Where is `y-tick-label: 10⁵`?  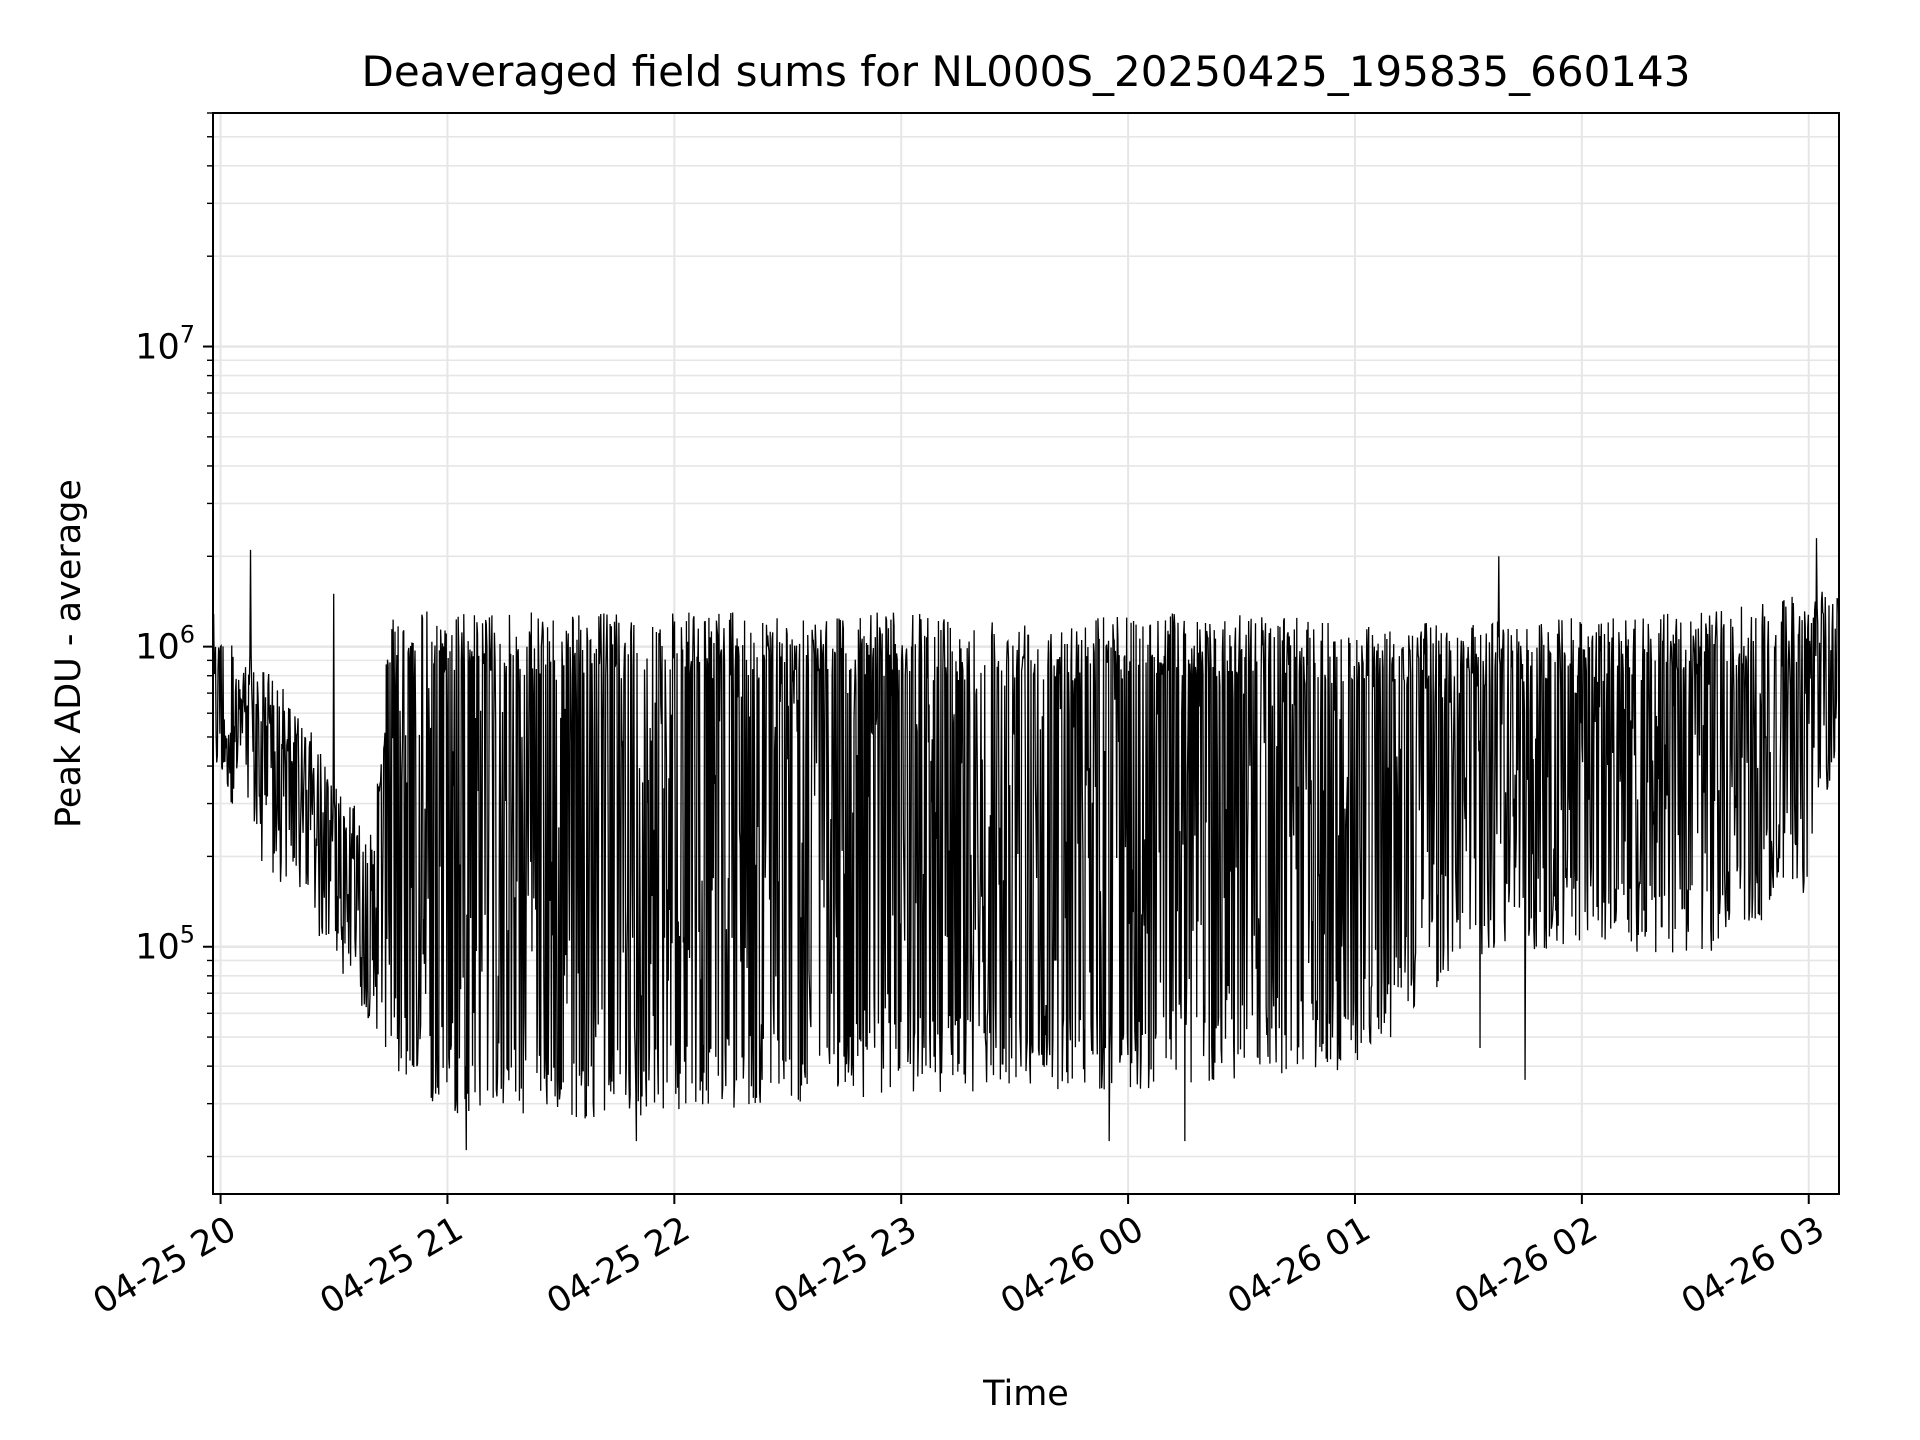 y-tick-label: 10⁵ is located at coordinates (165, 944).